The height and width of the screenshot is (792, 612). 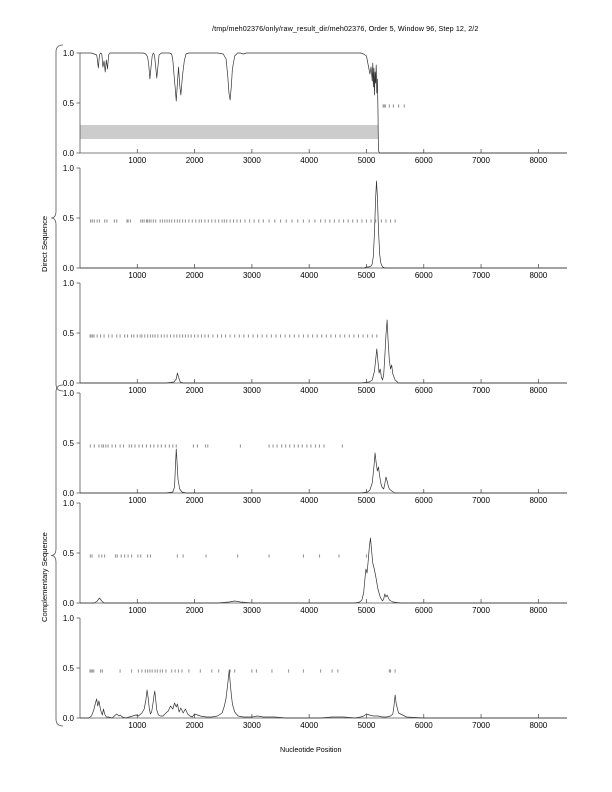 I want to click on y-axis-label-complementary-sequence: Complementary Sequence, so click(x=44, y=577).